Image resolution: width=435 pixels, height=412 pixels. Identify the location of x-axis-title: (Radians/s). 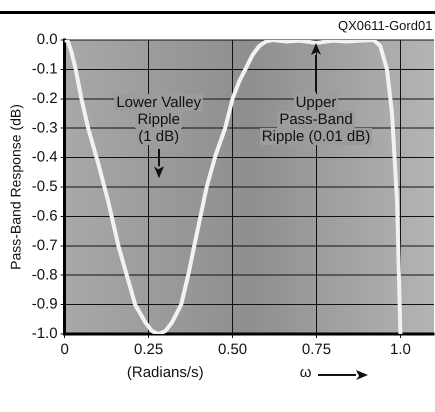
(165, 372).